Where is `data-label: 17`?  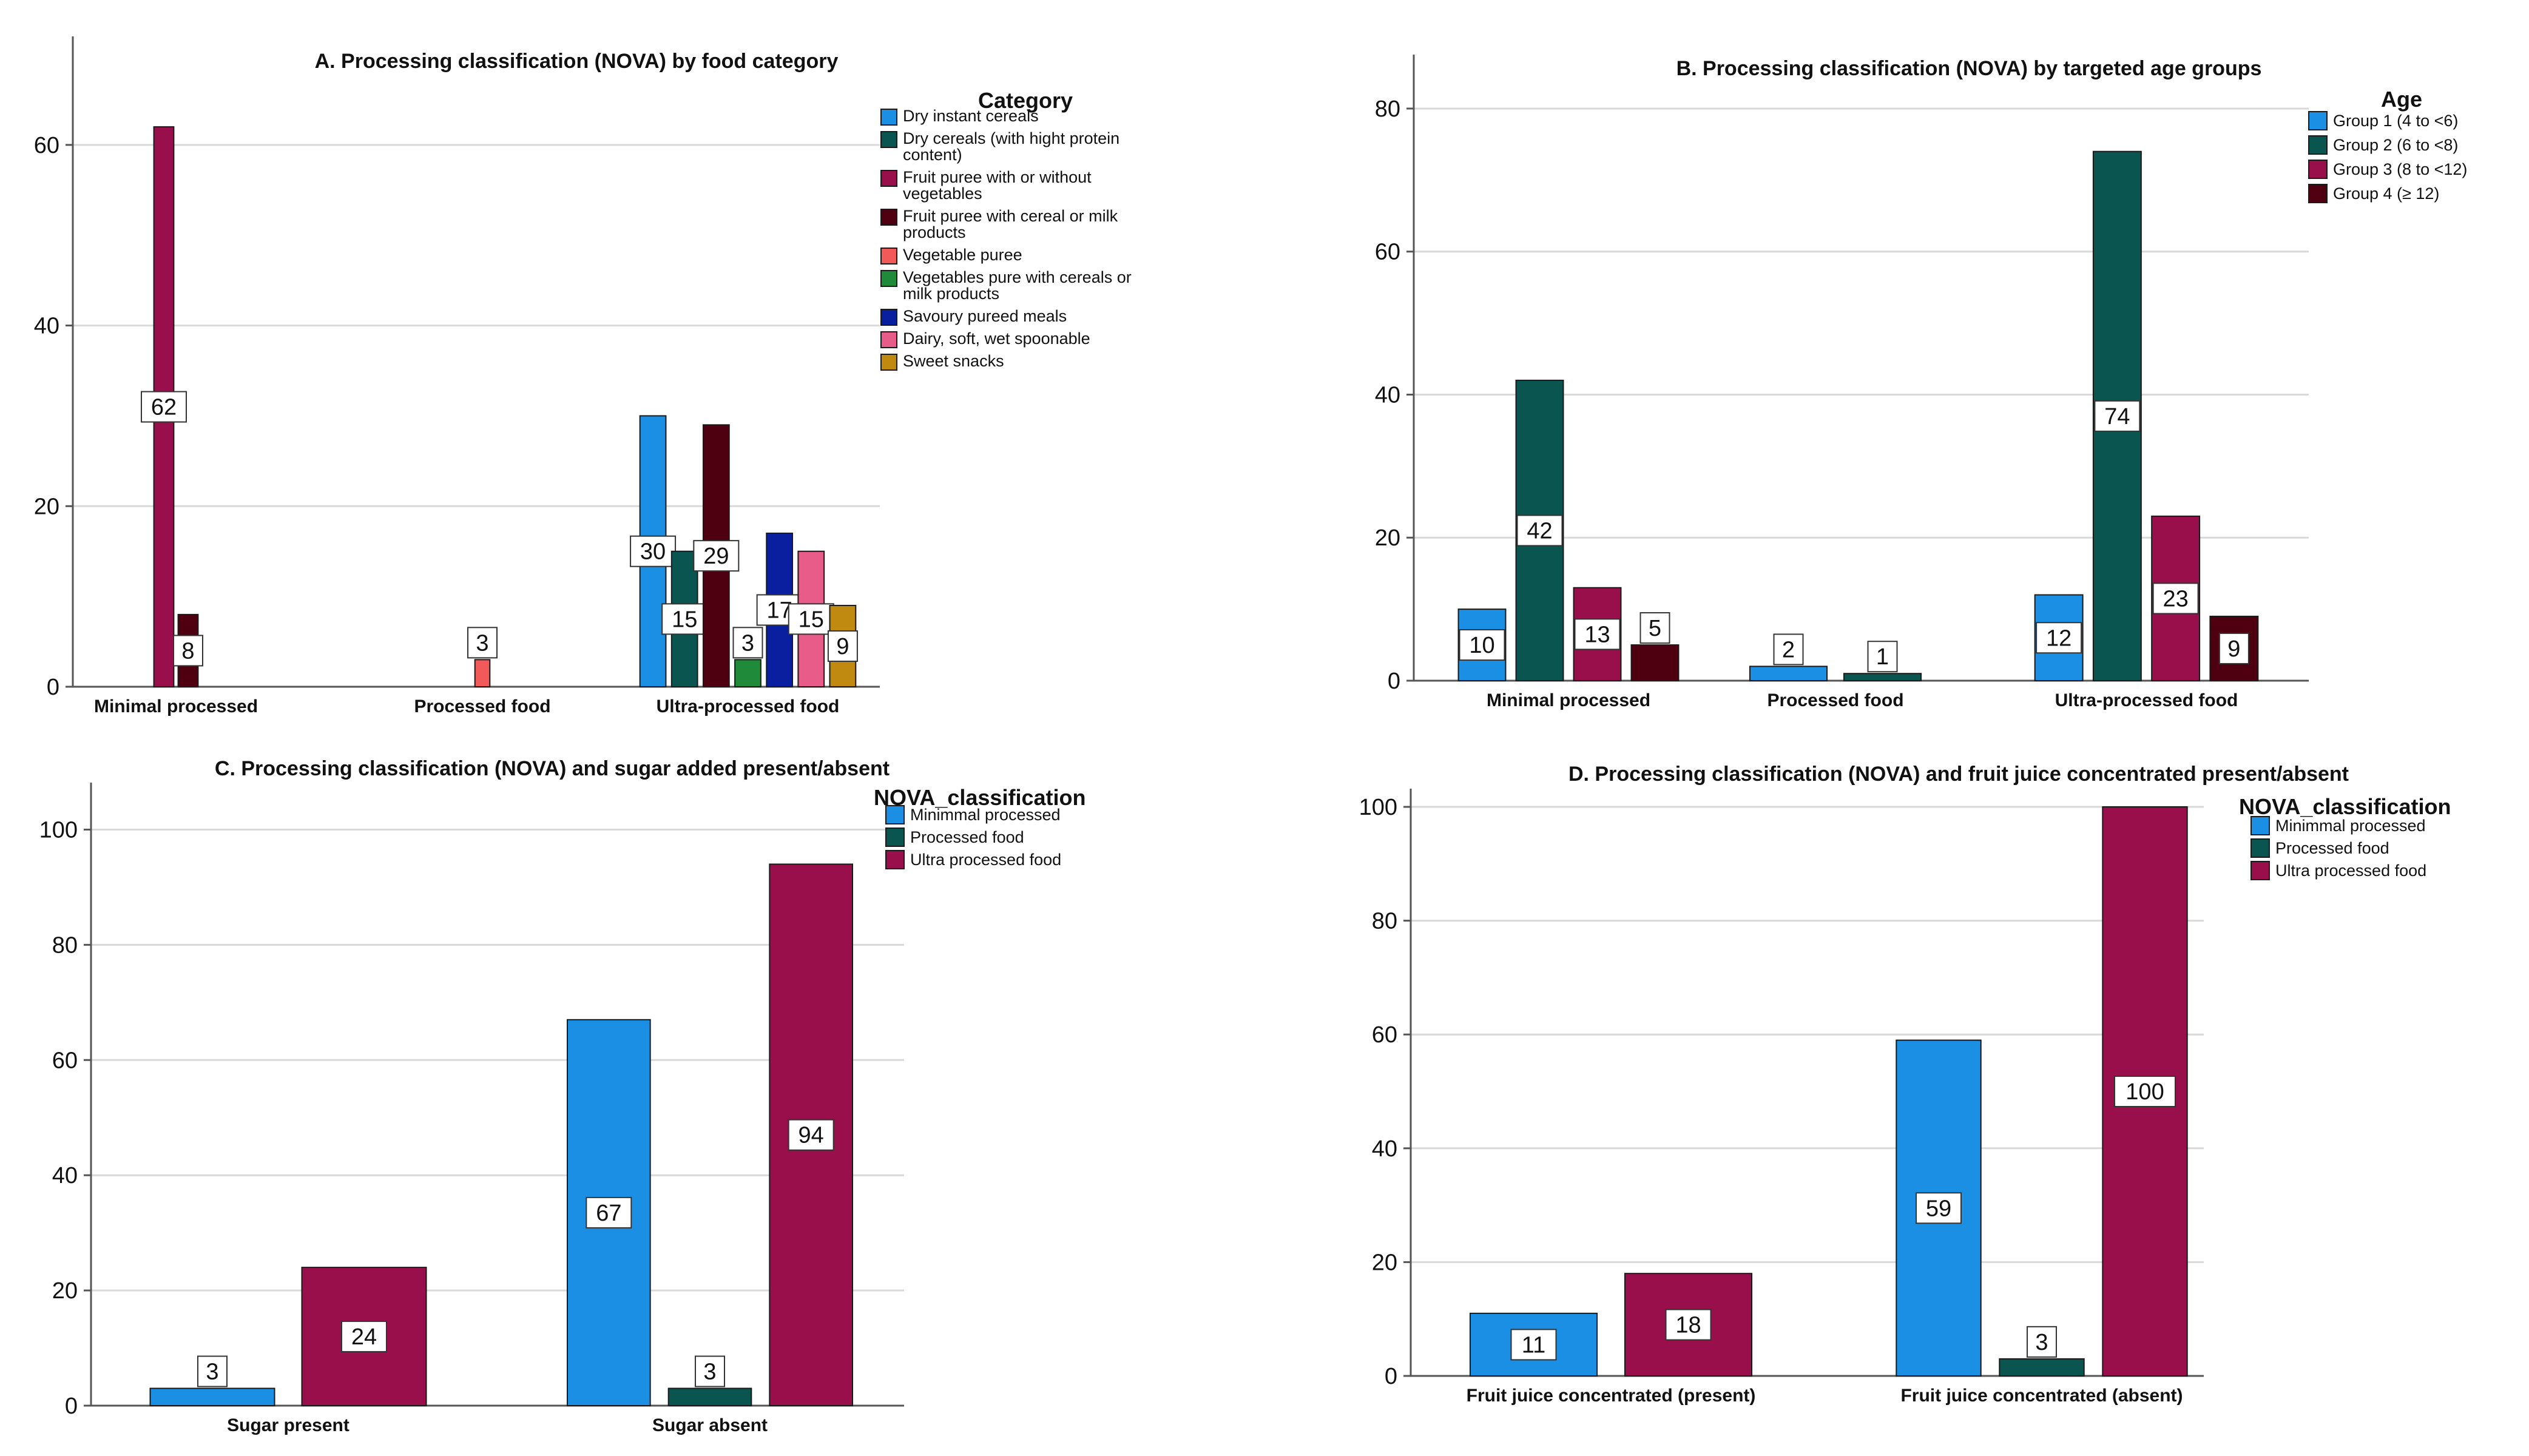 data-label: 17 is located at coordinates (779, 610).